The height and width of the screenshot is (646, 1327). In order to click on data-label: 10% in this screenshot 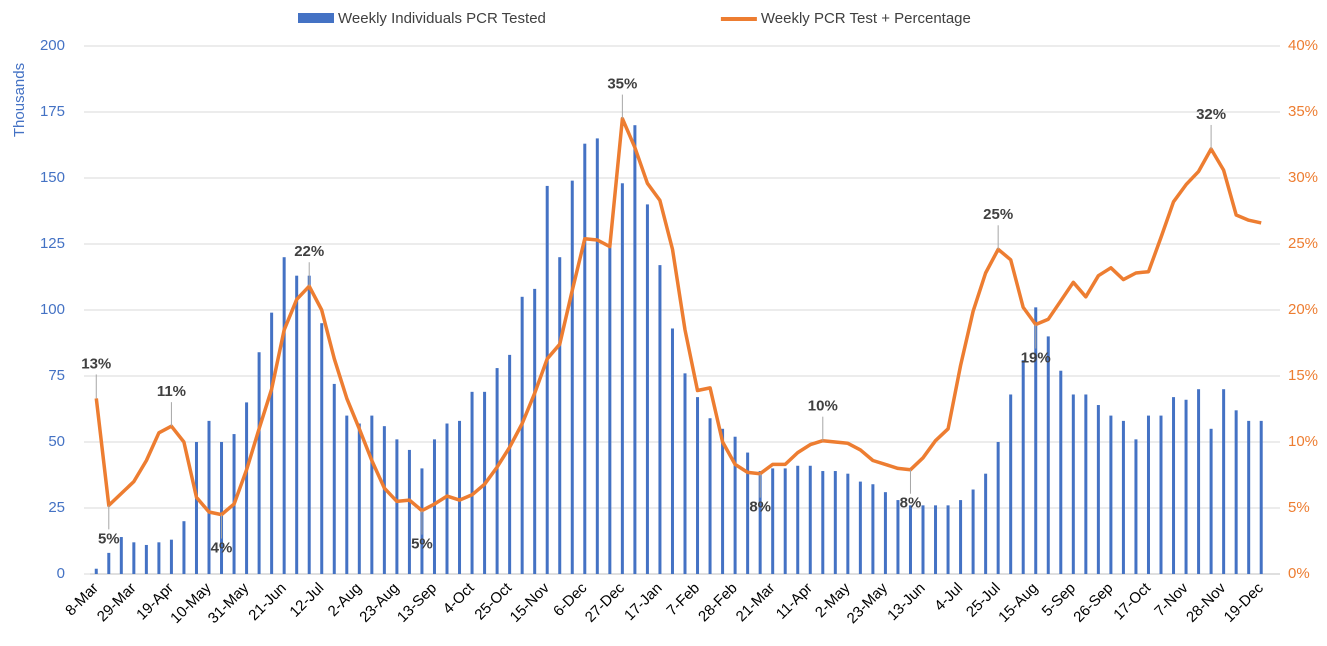, I will do `click(823, 406)`.